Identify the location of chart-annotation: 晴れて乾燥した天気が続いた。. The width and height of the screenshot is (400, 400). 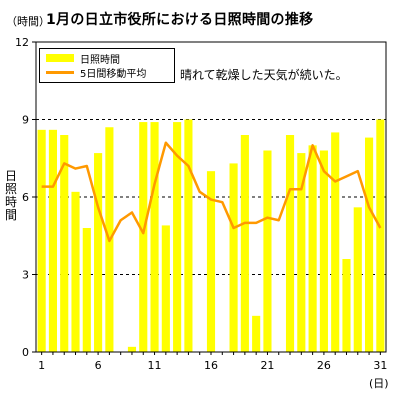
(264, 75).